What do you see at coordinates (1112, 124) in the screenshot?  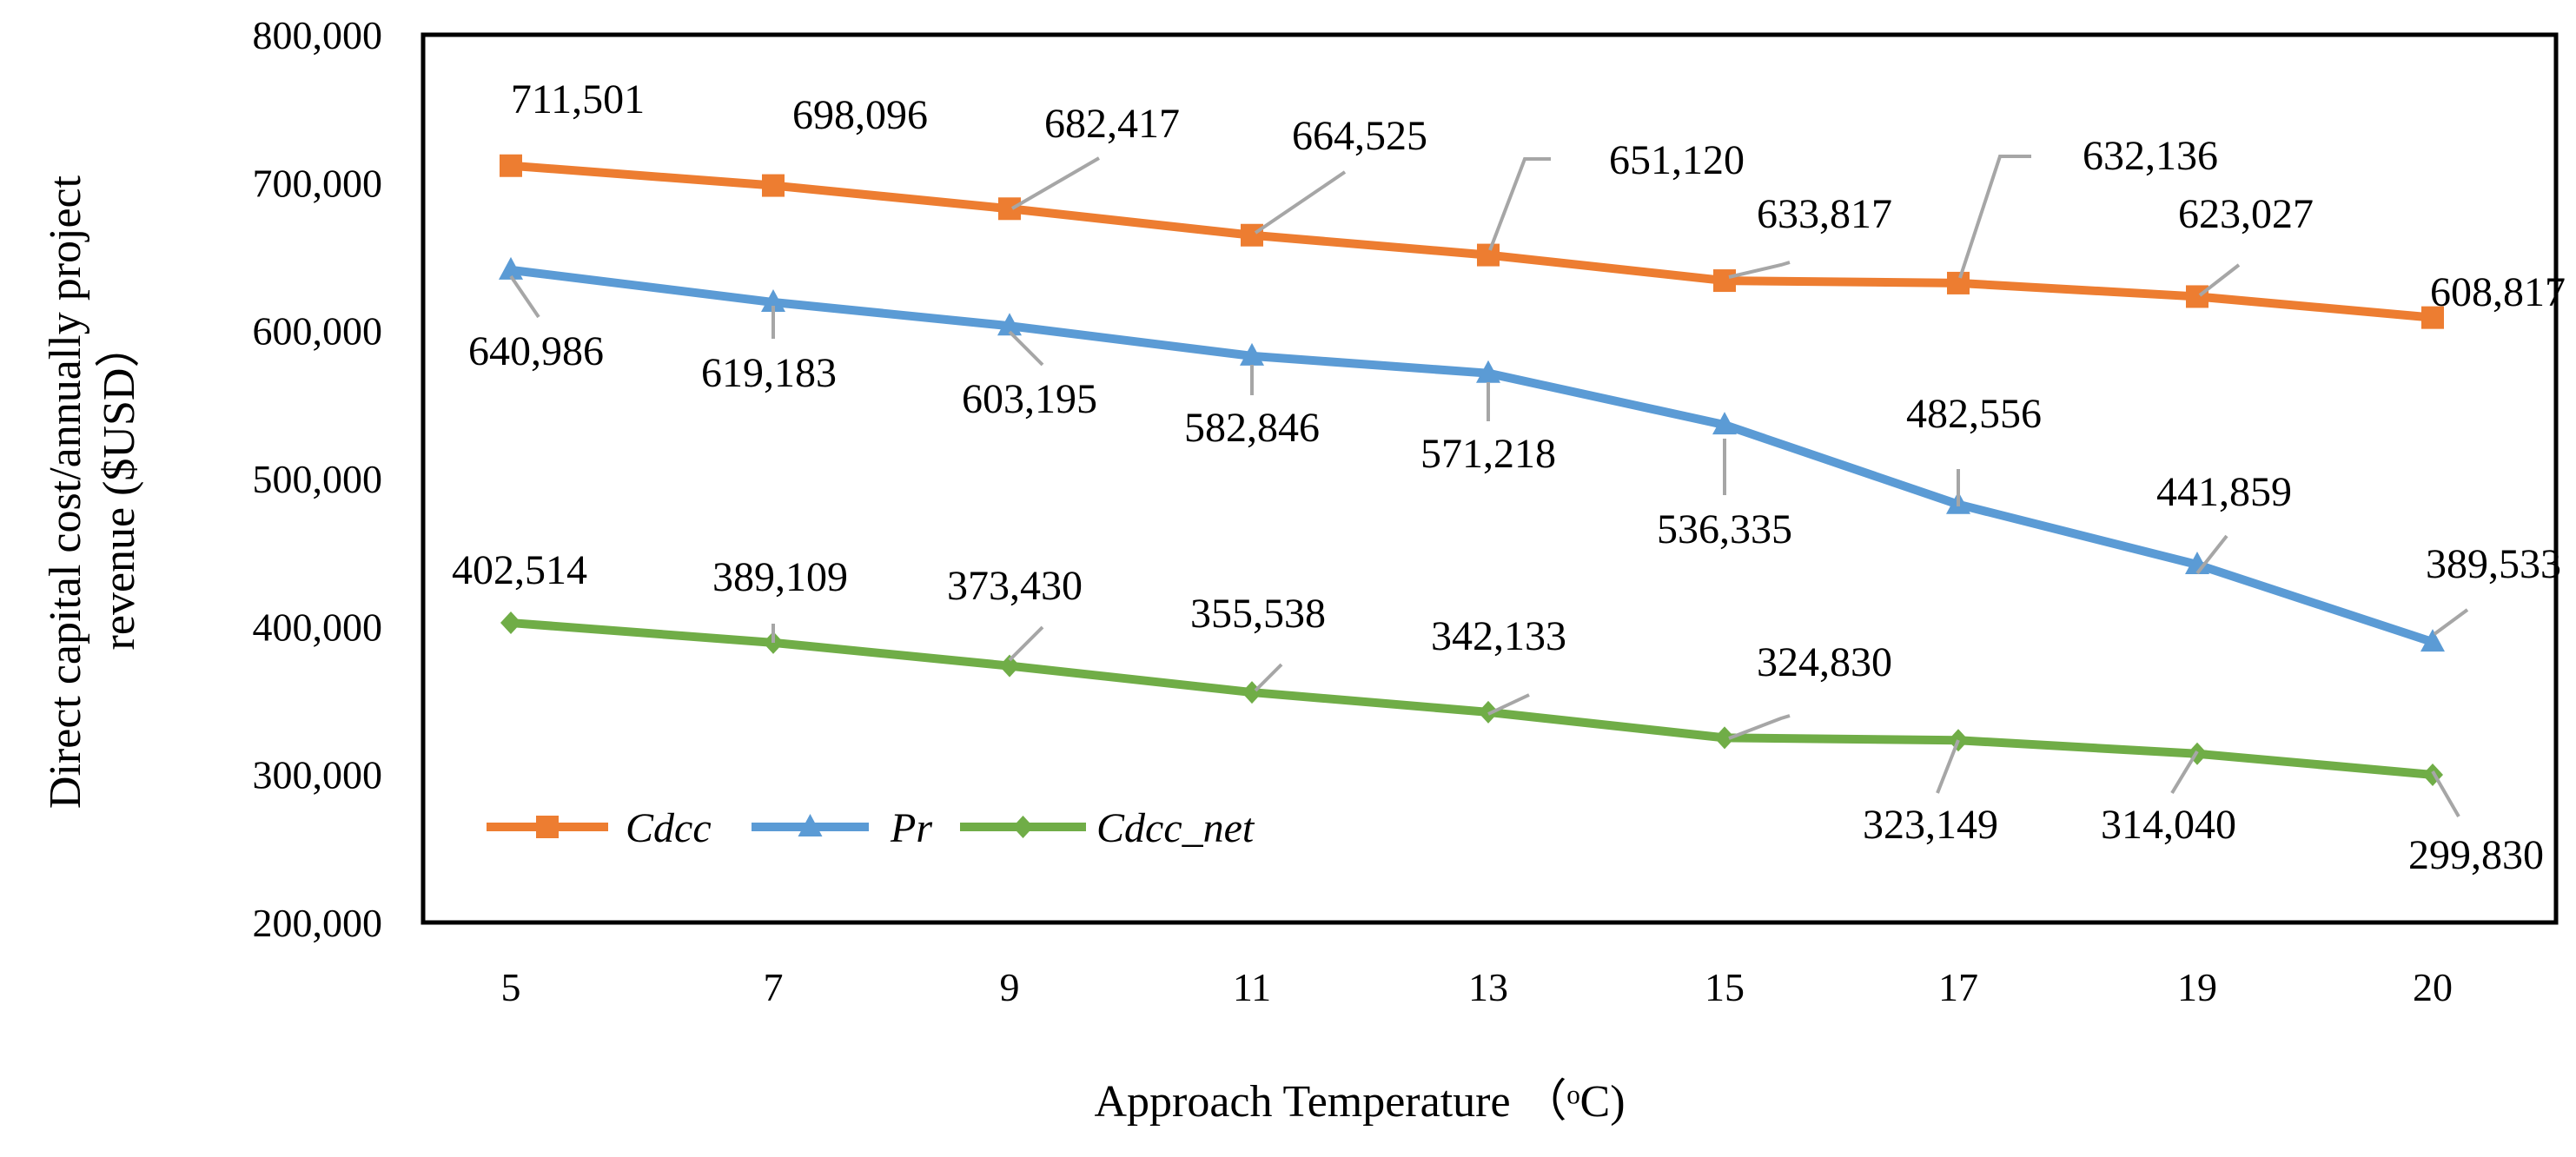 I see `data-label-cdcc: 682,417` at bounding box center [1112, 124].